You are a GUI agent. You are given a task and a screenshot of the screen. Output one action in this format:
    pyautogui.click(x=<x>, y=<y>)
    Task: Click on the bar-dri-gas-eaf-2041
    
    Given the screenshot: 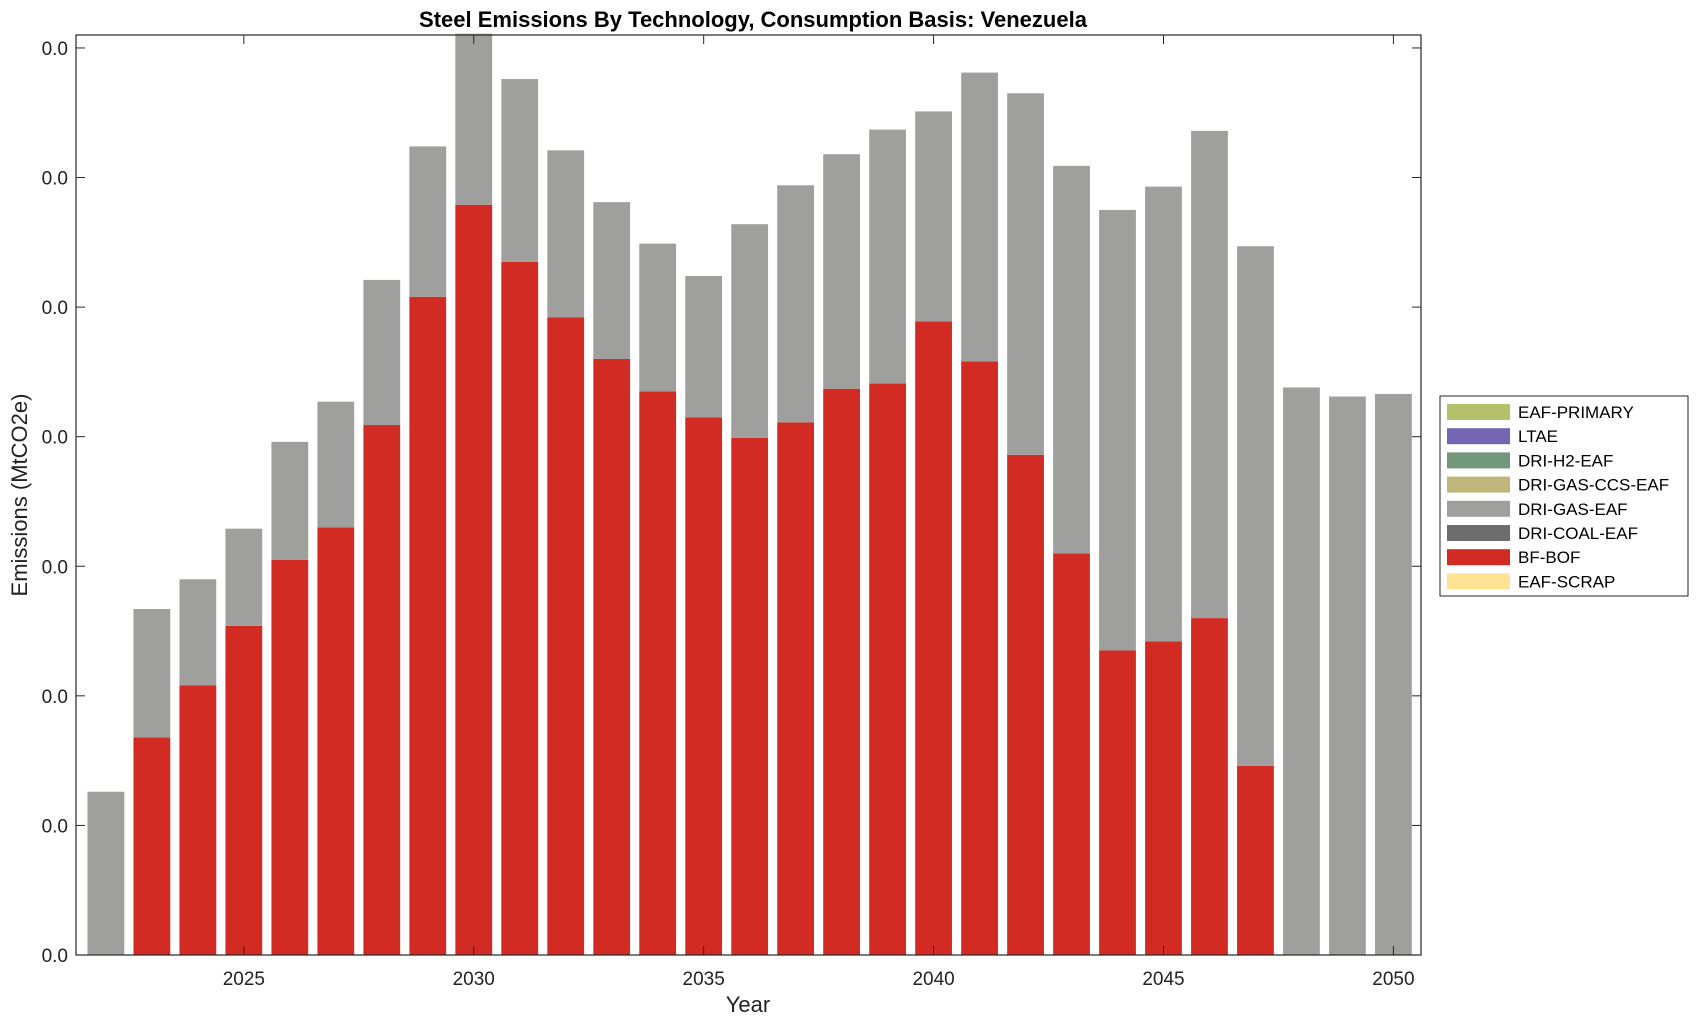 What is the action you would take?
    pyautogui.click(x=979, y=217)
    